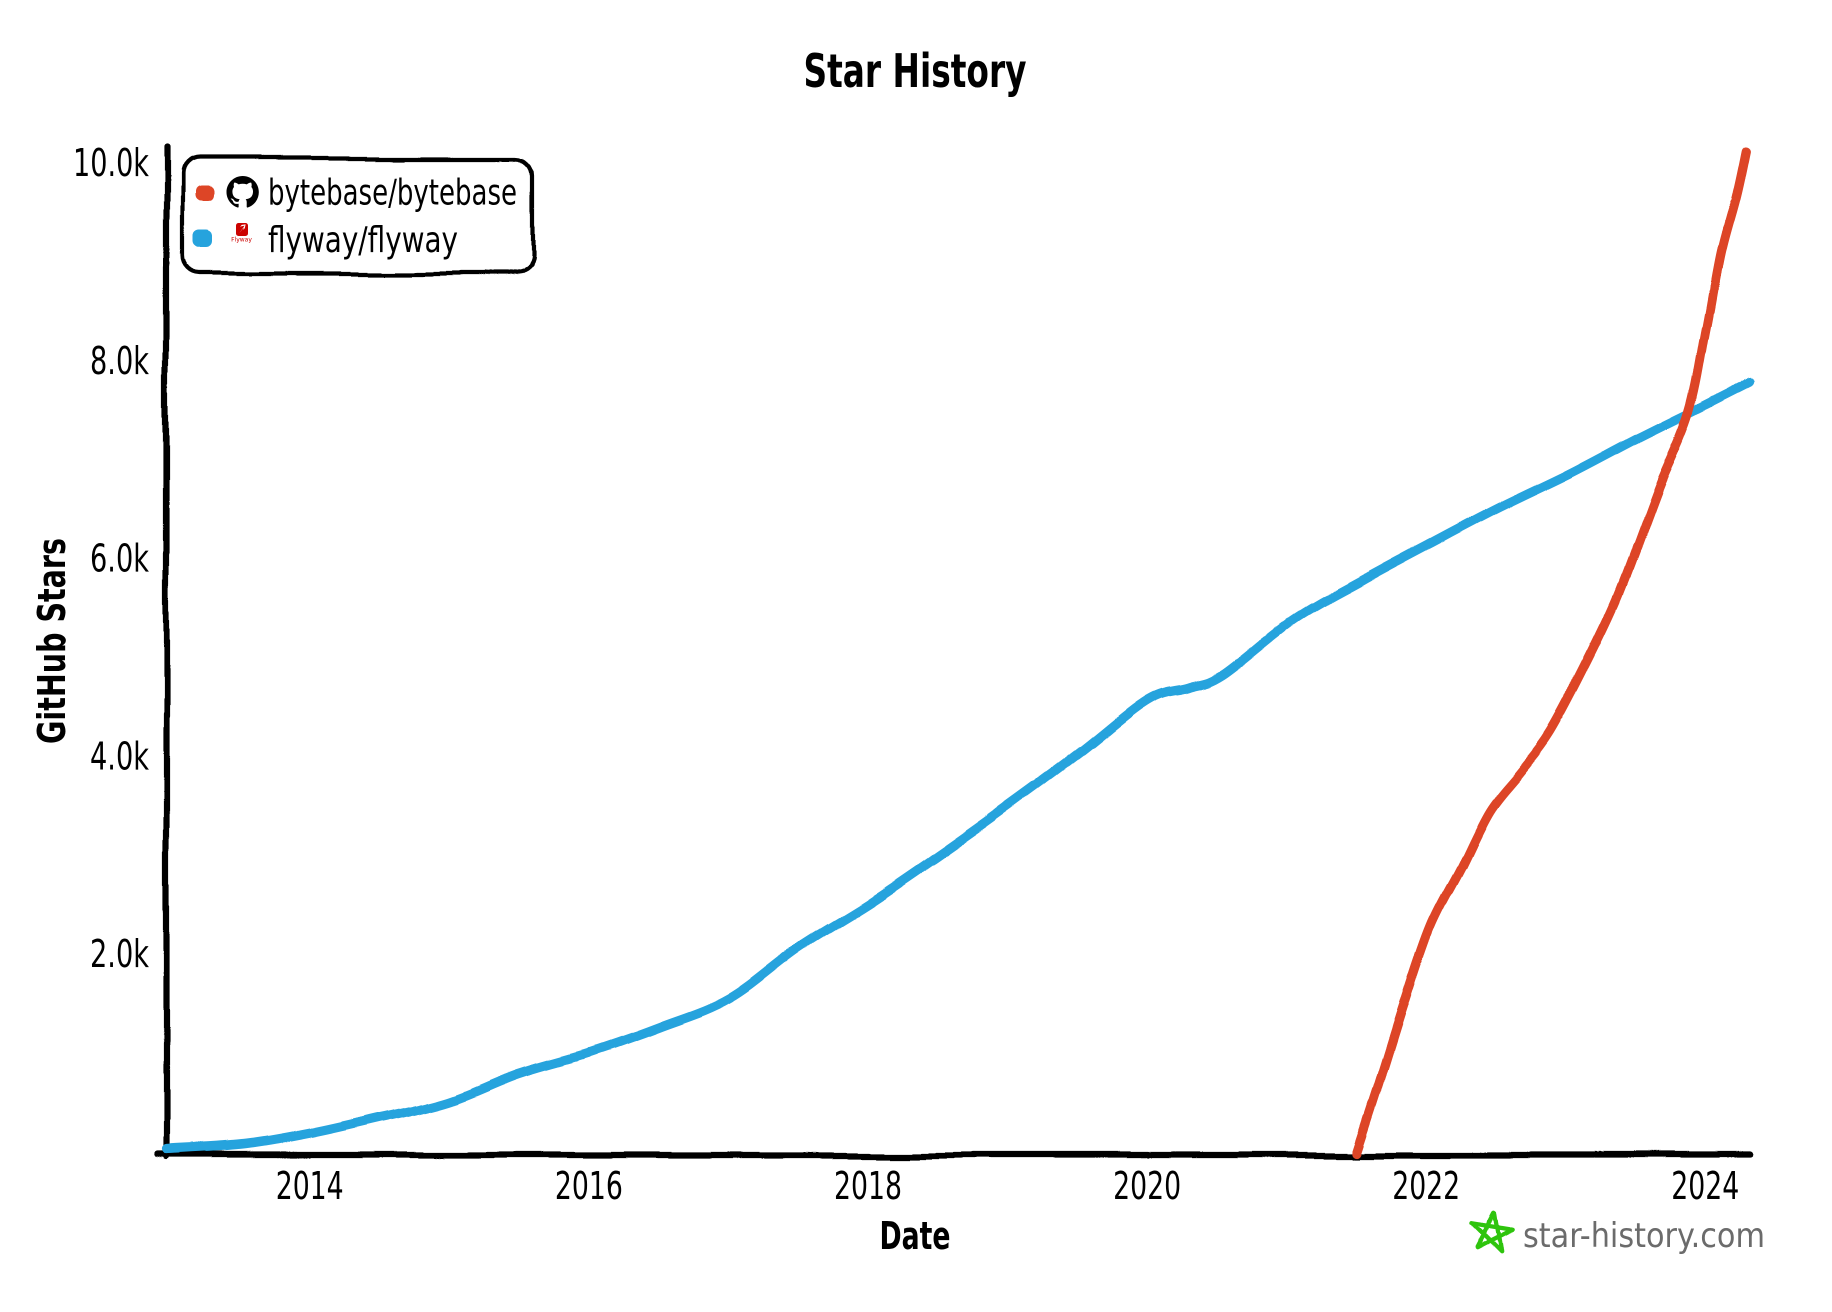 The height and width of the screenshot is (1312, 1832). What do you see at coordinates (204, 195) in the screenshot?
I see `legend-swatch-bytebase` at bounding box center [204, 195].